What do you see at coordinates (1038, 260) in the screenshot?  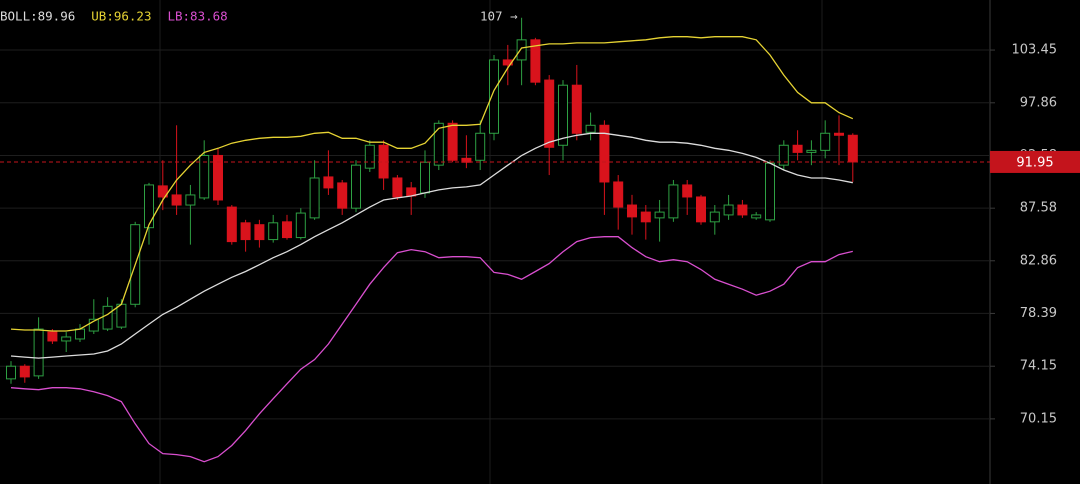 I see `y-tick-label: 82.86` at bounding box center [1038, 260].